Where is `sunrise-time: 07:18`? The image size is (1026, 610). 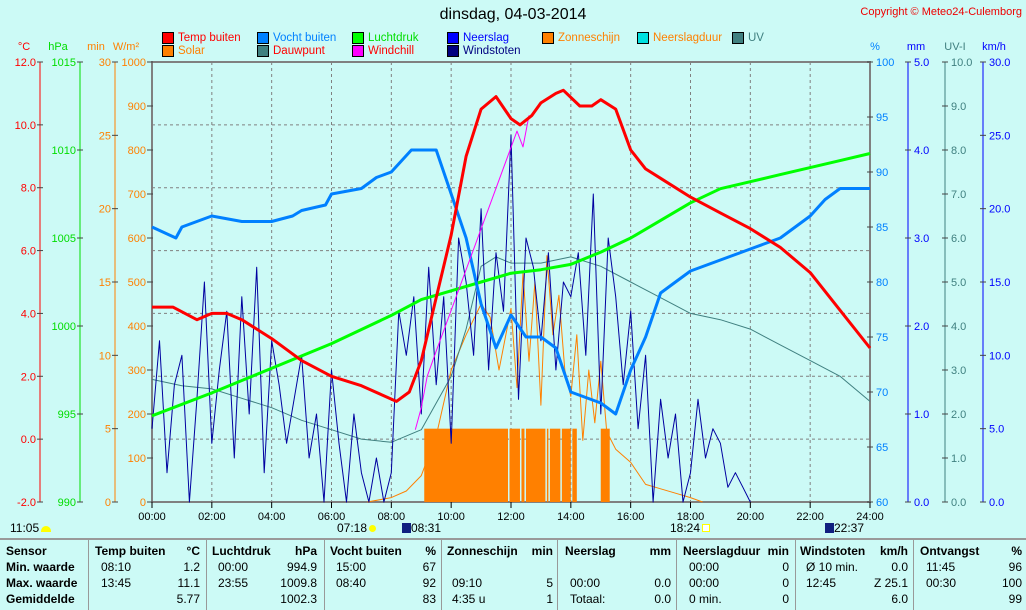 sunrise-time: 07:18 is located at coordinates (352, 528).